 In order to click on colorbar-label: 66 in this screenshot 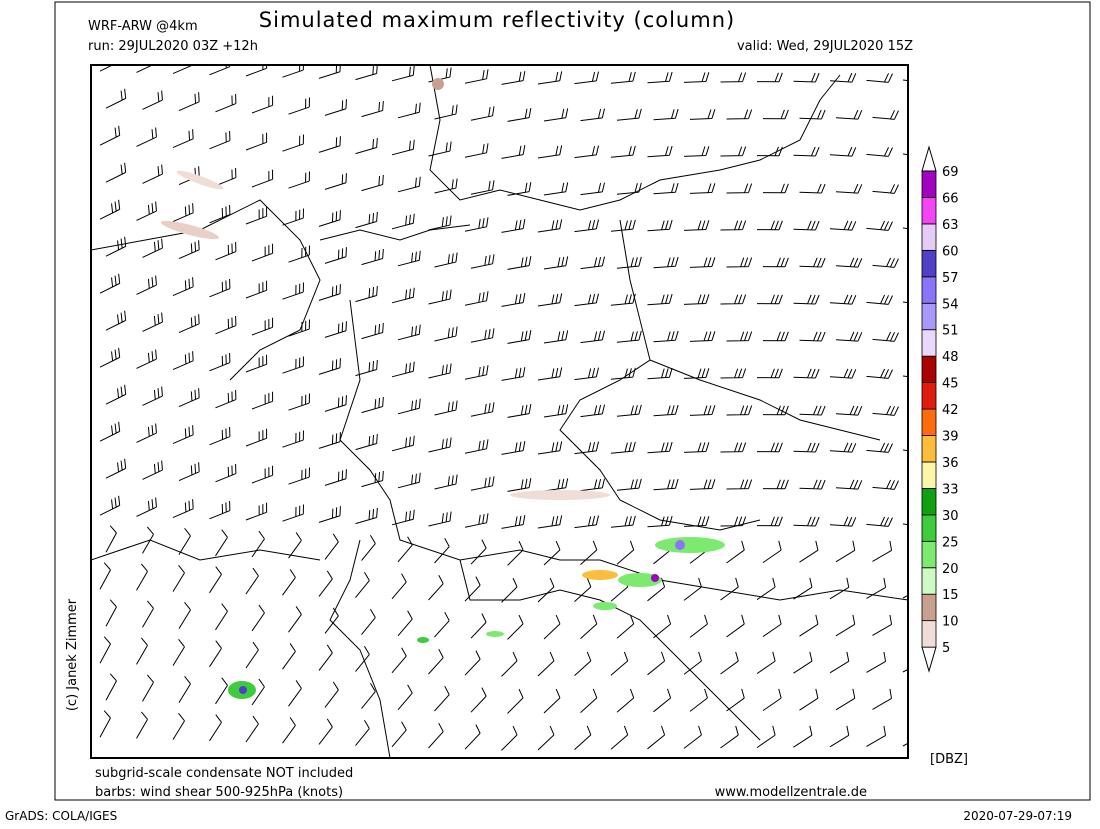, I will do `click(950, 198)`.